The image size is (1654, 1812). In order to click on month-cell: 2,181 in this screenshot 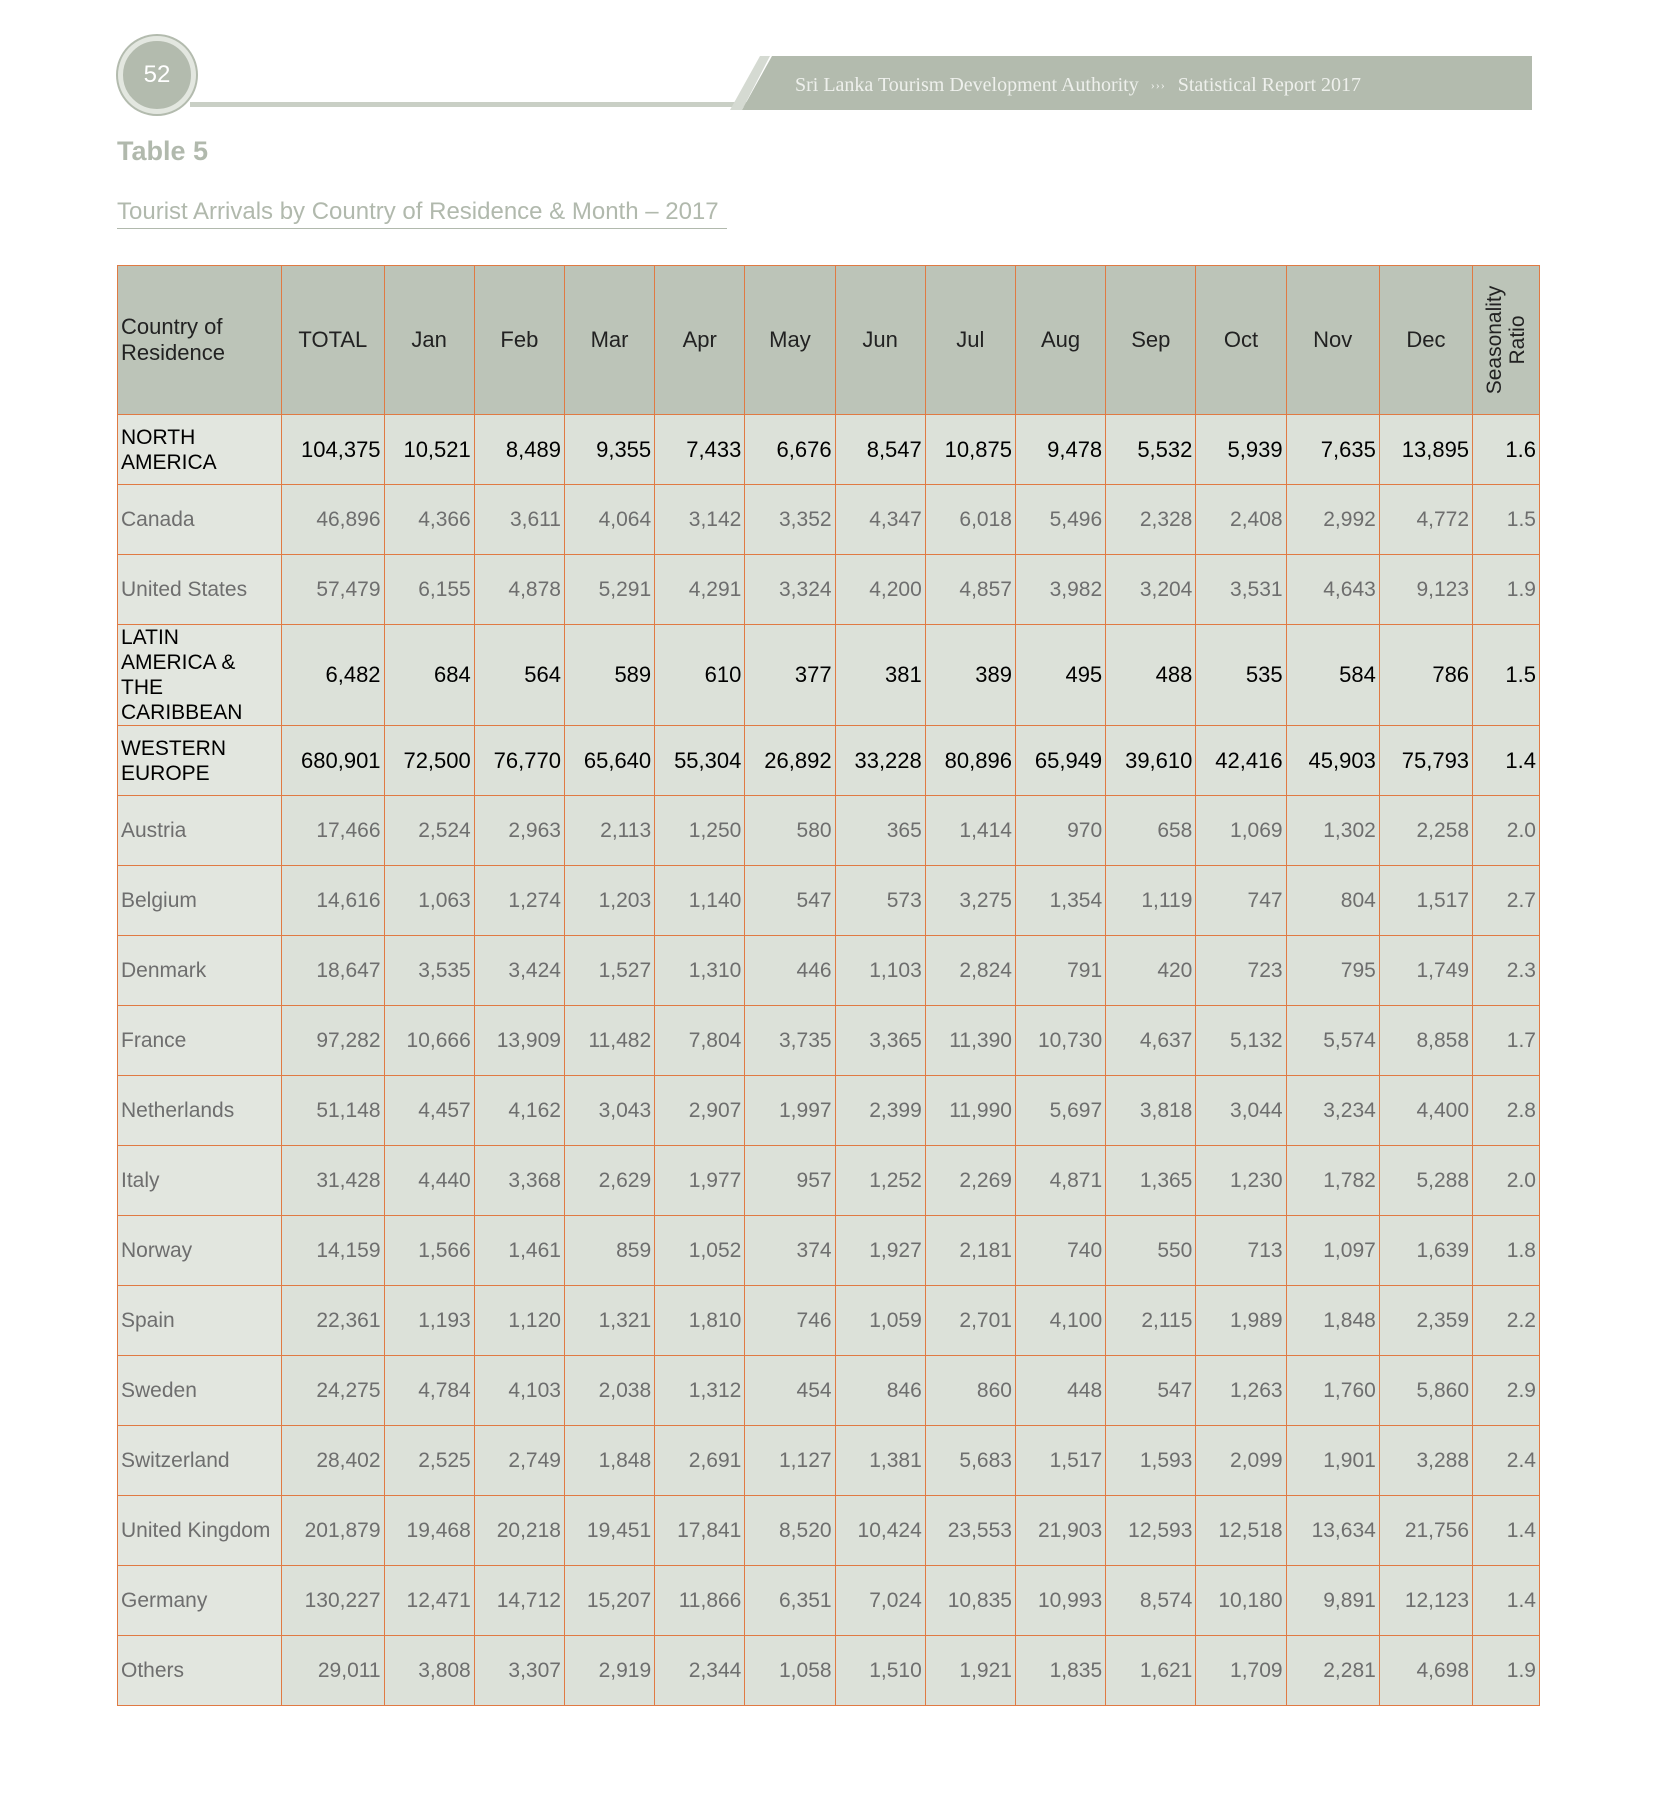, I will do `click(970, 1250)`.